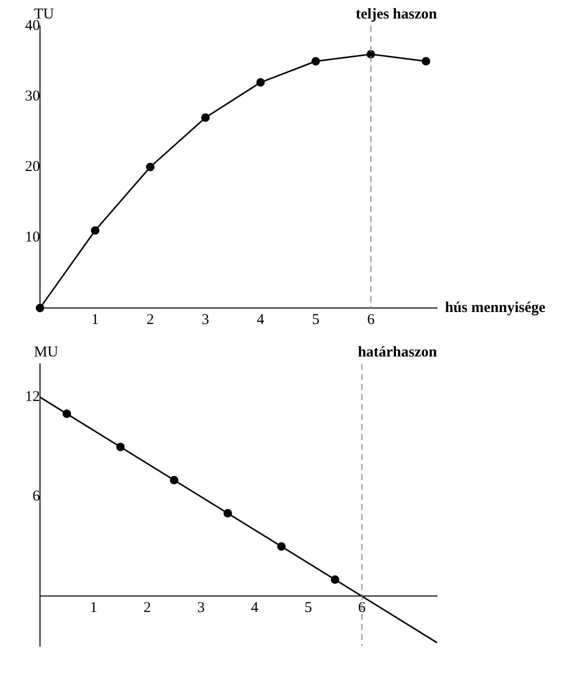 The image size is (567, 682). Describe the element at coordinates (32, 237) in the screenshot. I see `y-tick-label: 10` at that location.